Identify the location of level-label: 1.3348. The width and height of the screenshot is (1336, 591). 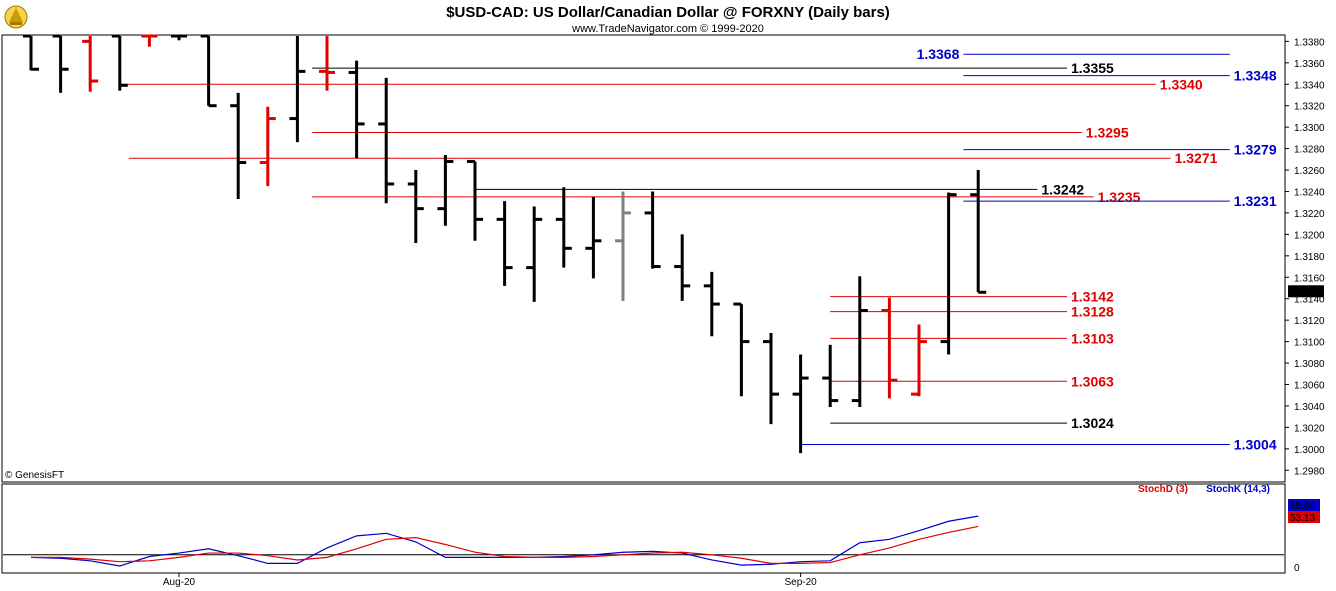
(1255, 76).